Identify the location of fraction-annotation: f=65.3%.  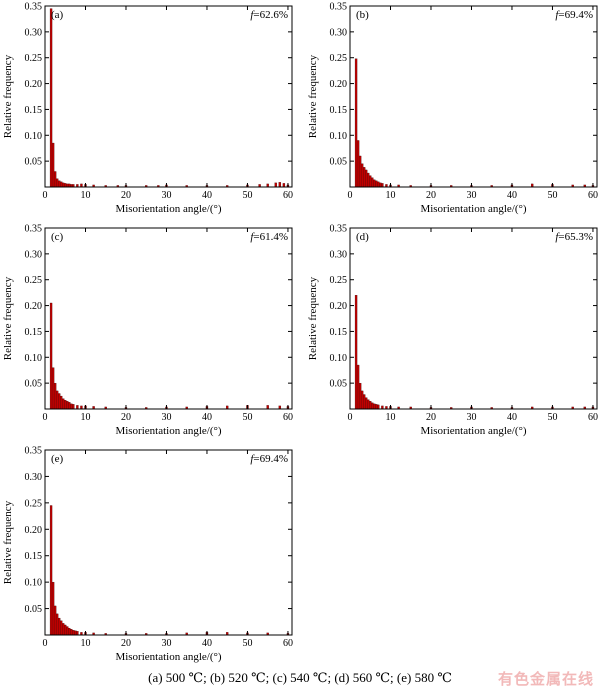
(574, 237).